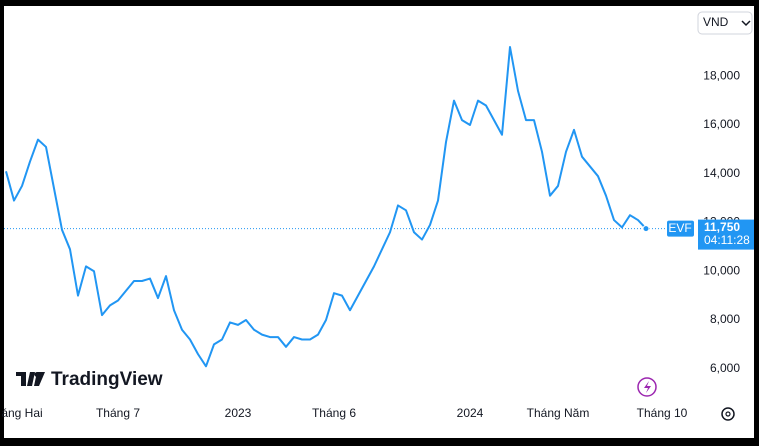 This screenshot has height=446, width=759. I want to click on y-tick-label: 8,000, so click(725, 319).